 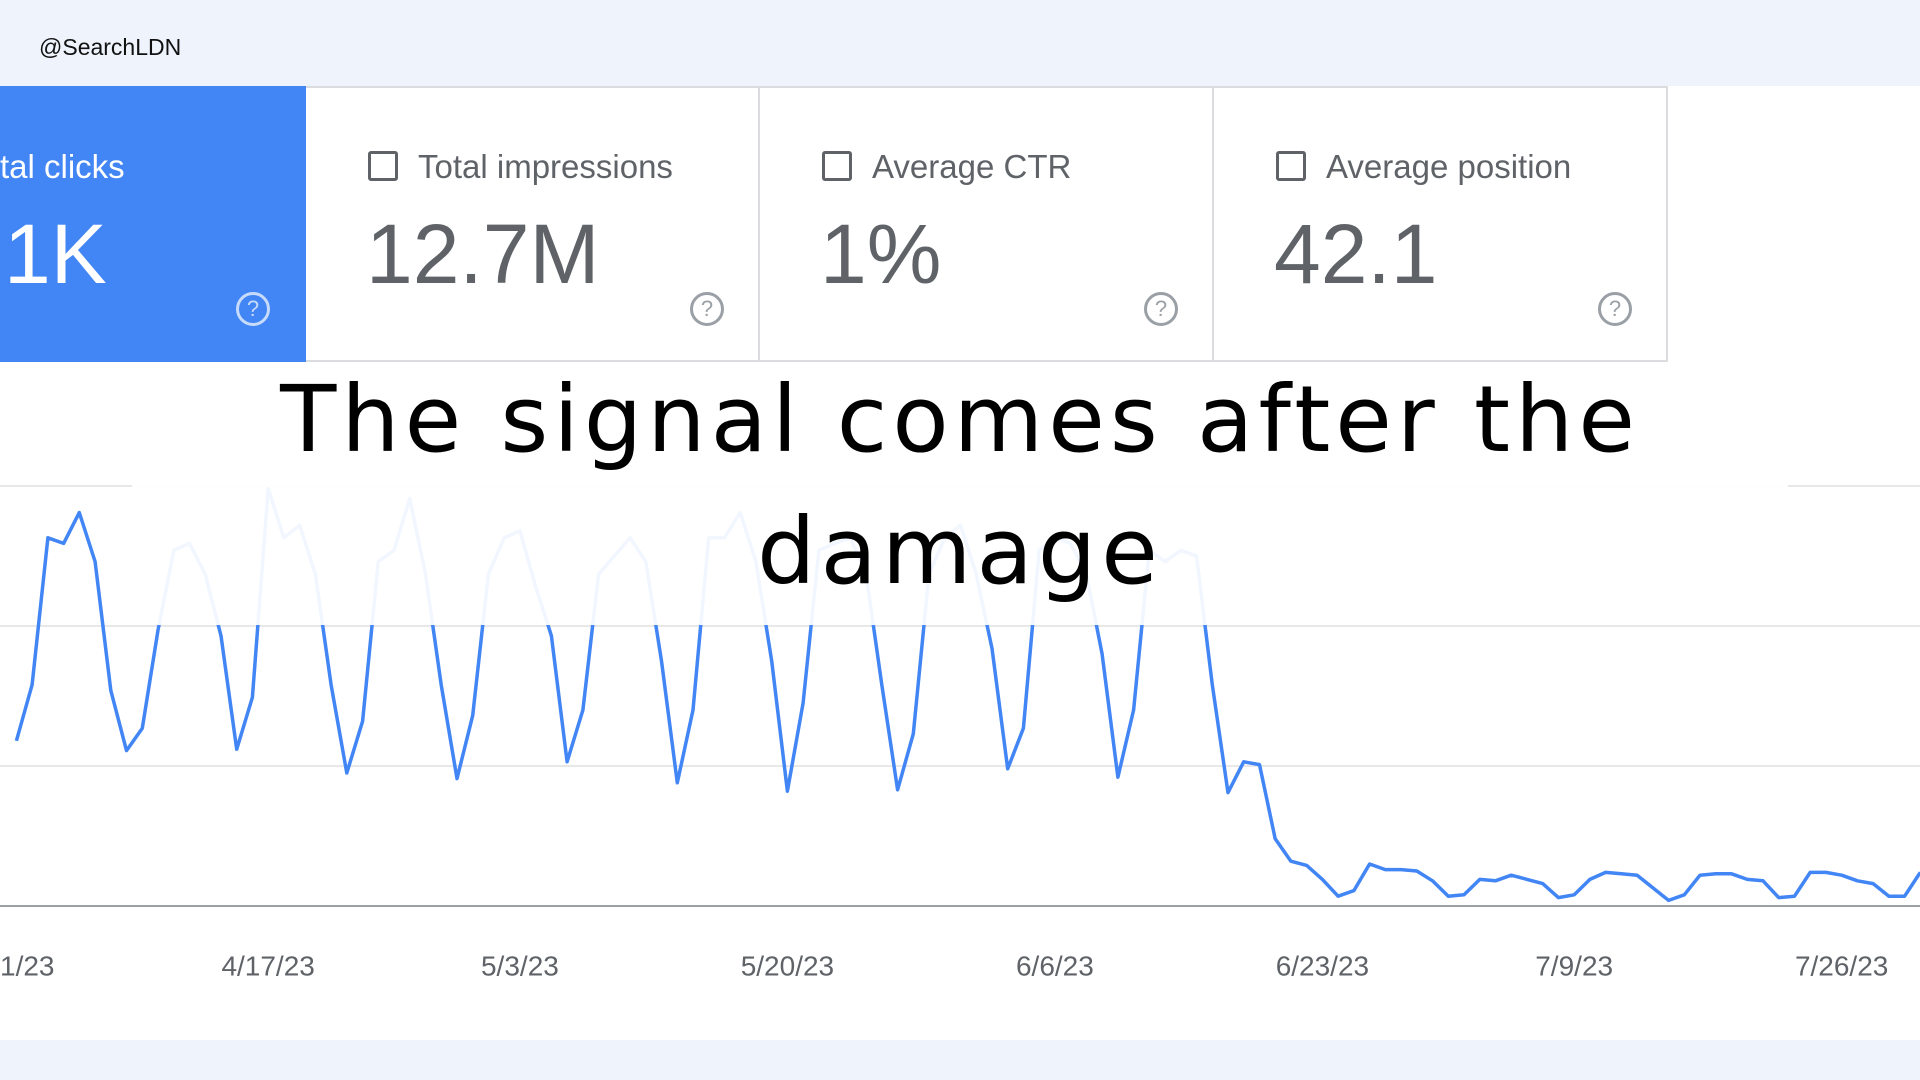 I want to click on metric-label: Average position, so click(x=1449, y=166).